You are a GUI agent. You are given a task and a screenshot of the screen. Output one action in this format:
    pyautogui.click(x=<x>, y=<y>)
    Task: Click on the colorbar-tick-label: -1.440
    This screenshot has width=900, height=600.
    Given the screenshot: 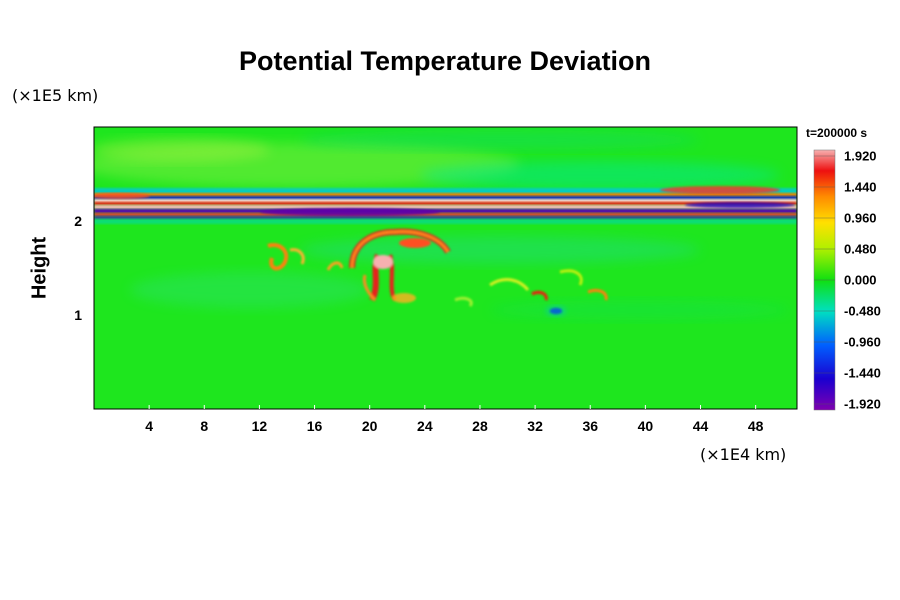 What is the action you would take?
    pyautogui.click(x=862, y=373)
    